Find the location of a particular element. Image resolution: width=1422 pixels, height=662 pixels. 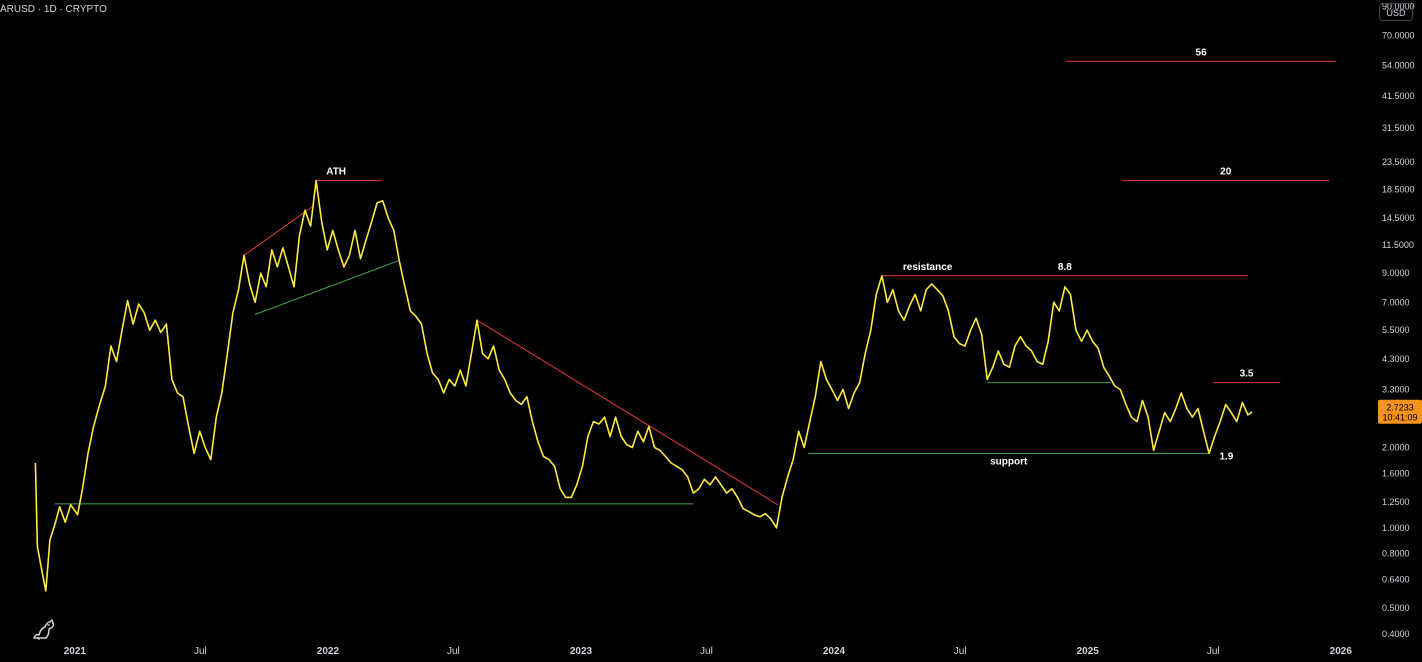

y-tick-label: 54.0000 is located at coordinates (1398, 65).